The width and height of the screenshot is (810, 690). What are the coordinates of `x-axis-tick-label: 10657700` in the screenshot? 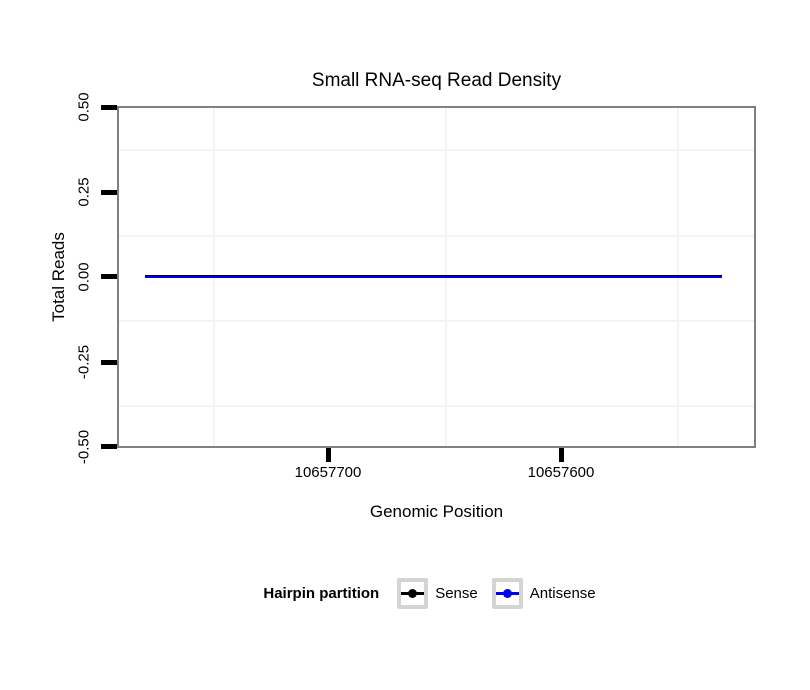 It's located at (328, 472).